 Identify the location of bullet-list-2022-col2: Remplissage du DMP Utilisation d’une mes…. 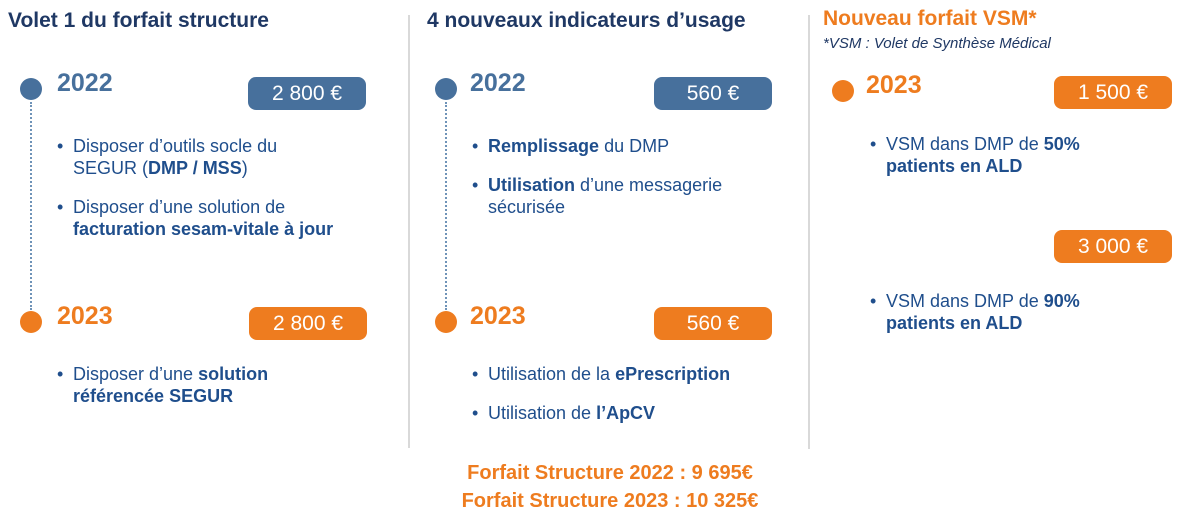
(630, 185).